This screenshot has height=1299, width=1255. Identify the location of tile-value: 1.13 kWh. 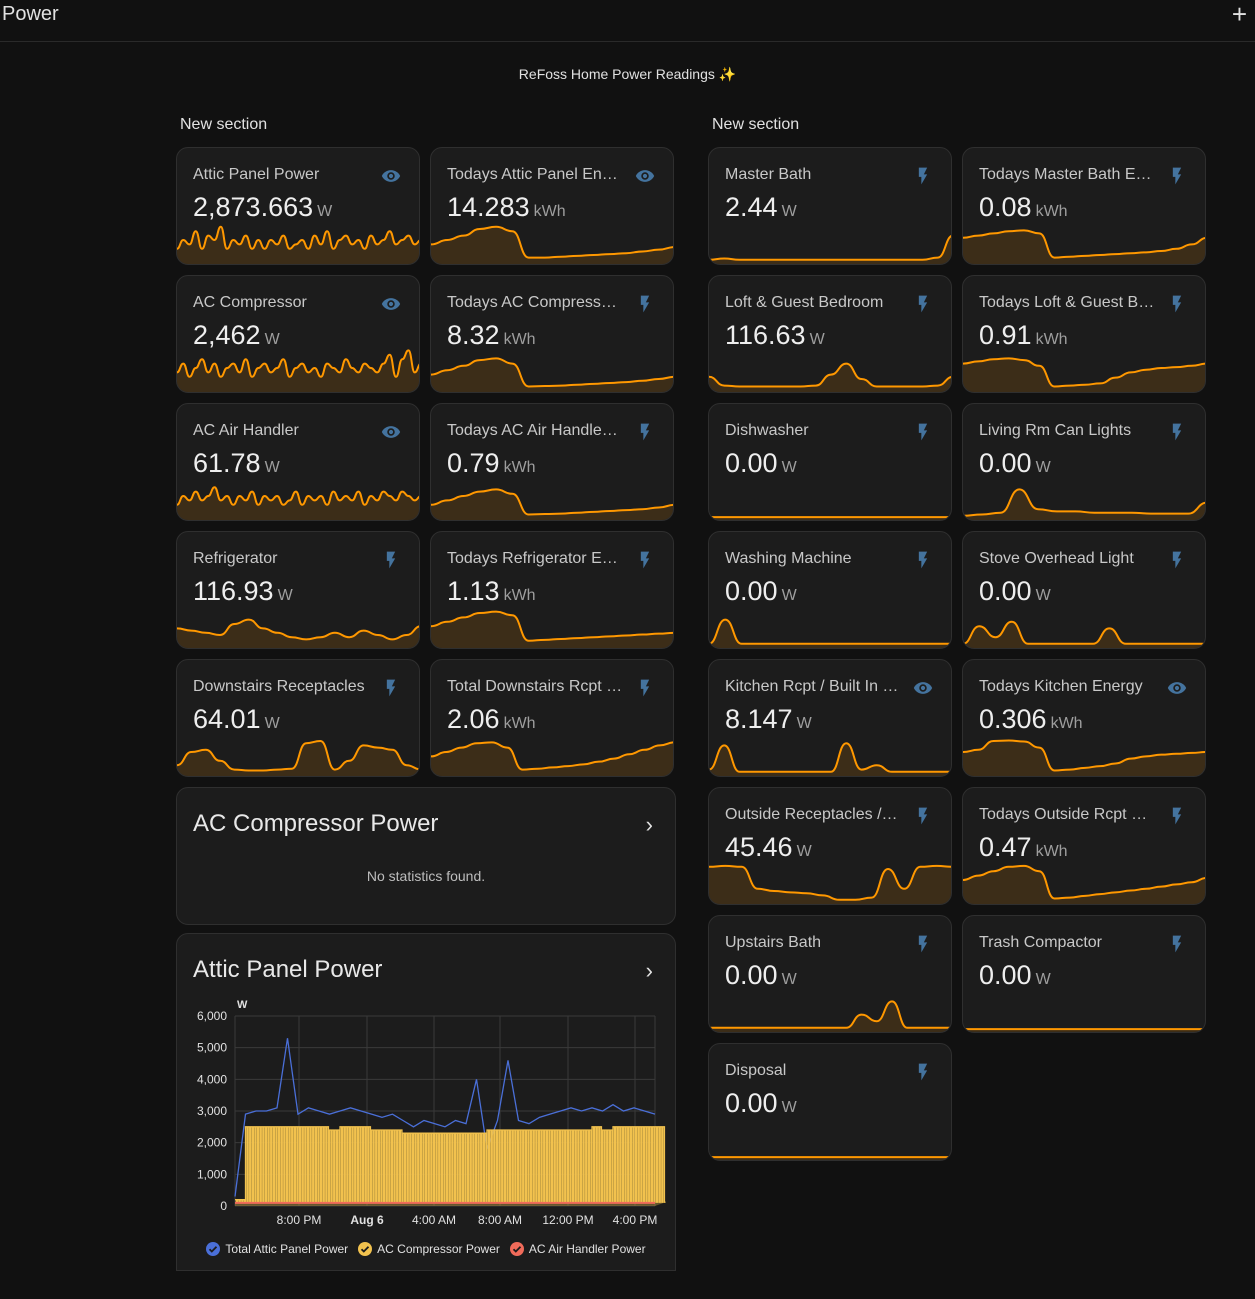
(491, 591).